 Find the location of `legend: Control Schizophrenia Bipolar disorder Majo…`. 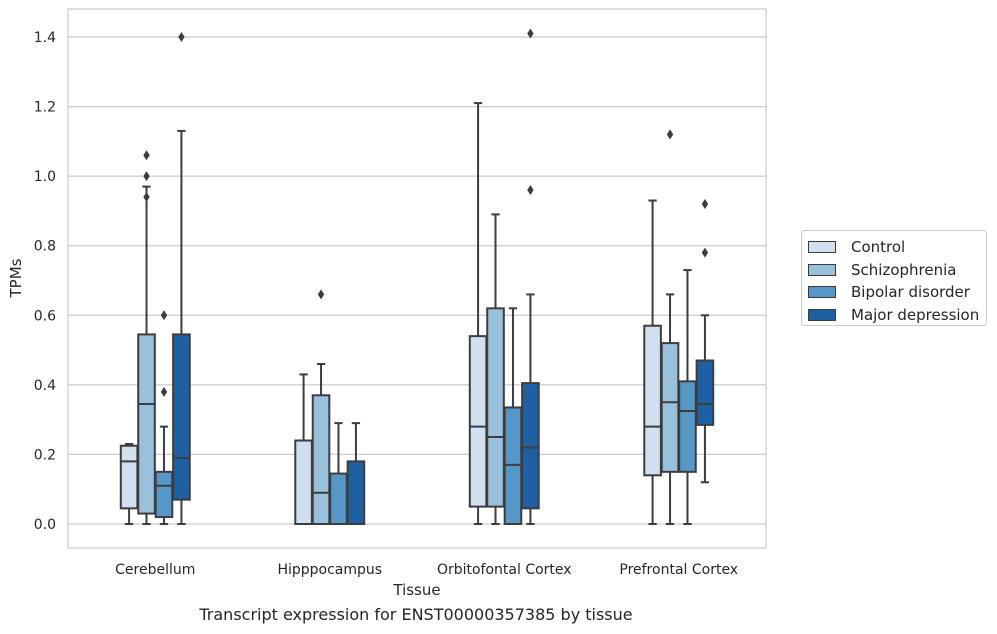

legend: Control Schizophrenia Bipolar disorder Majo… is located at coordinates (894, 278).